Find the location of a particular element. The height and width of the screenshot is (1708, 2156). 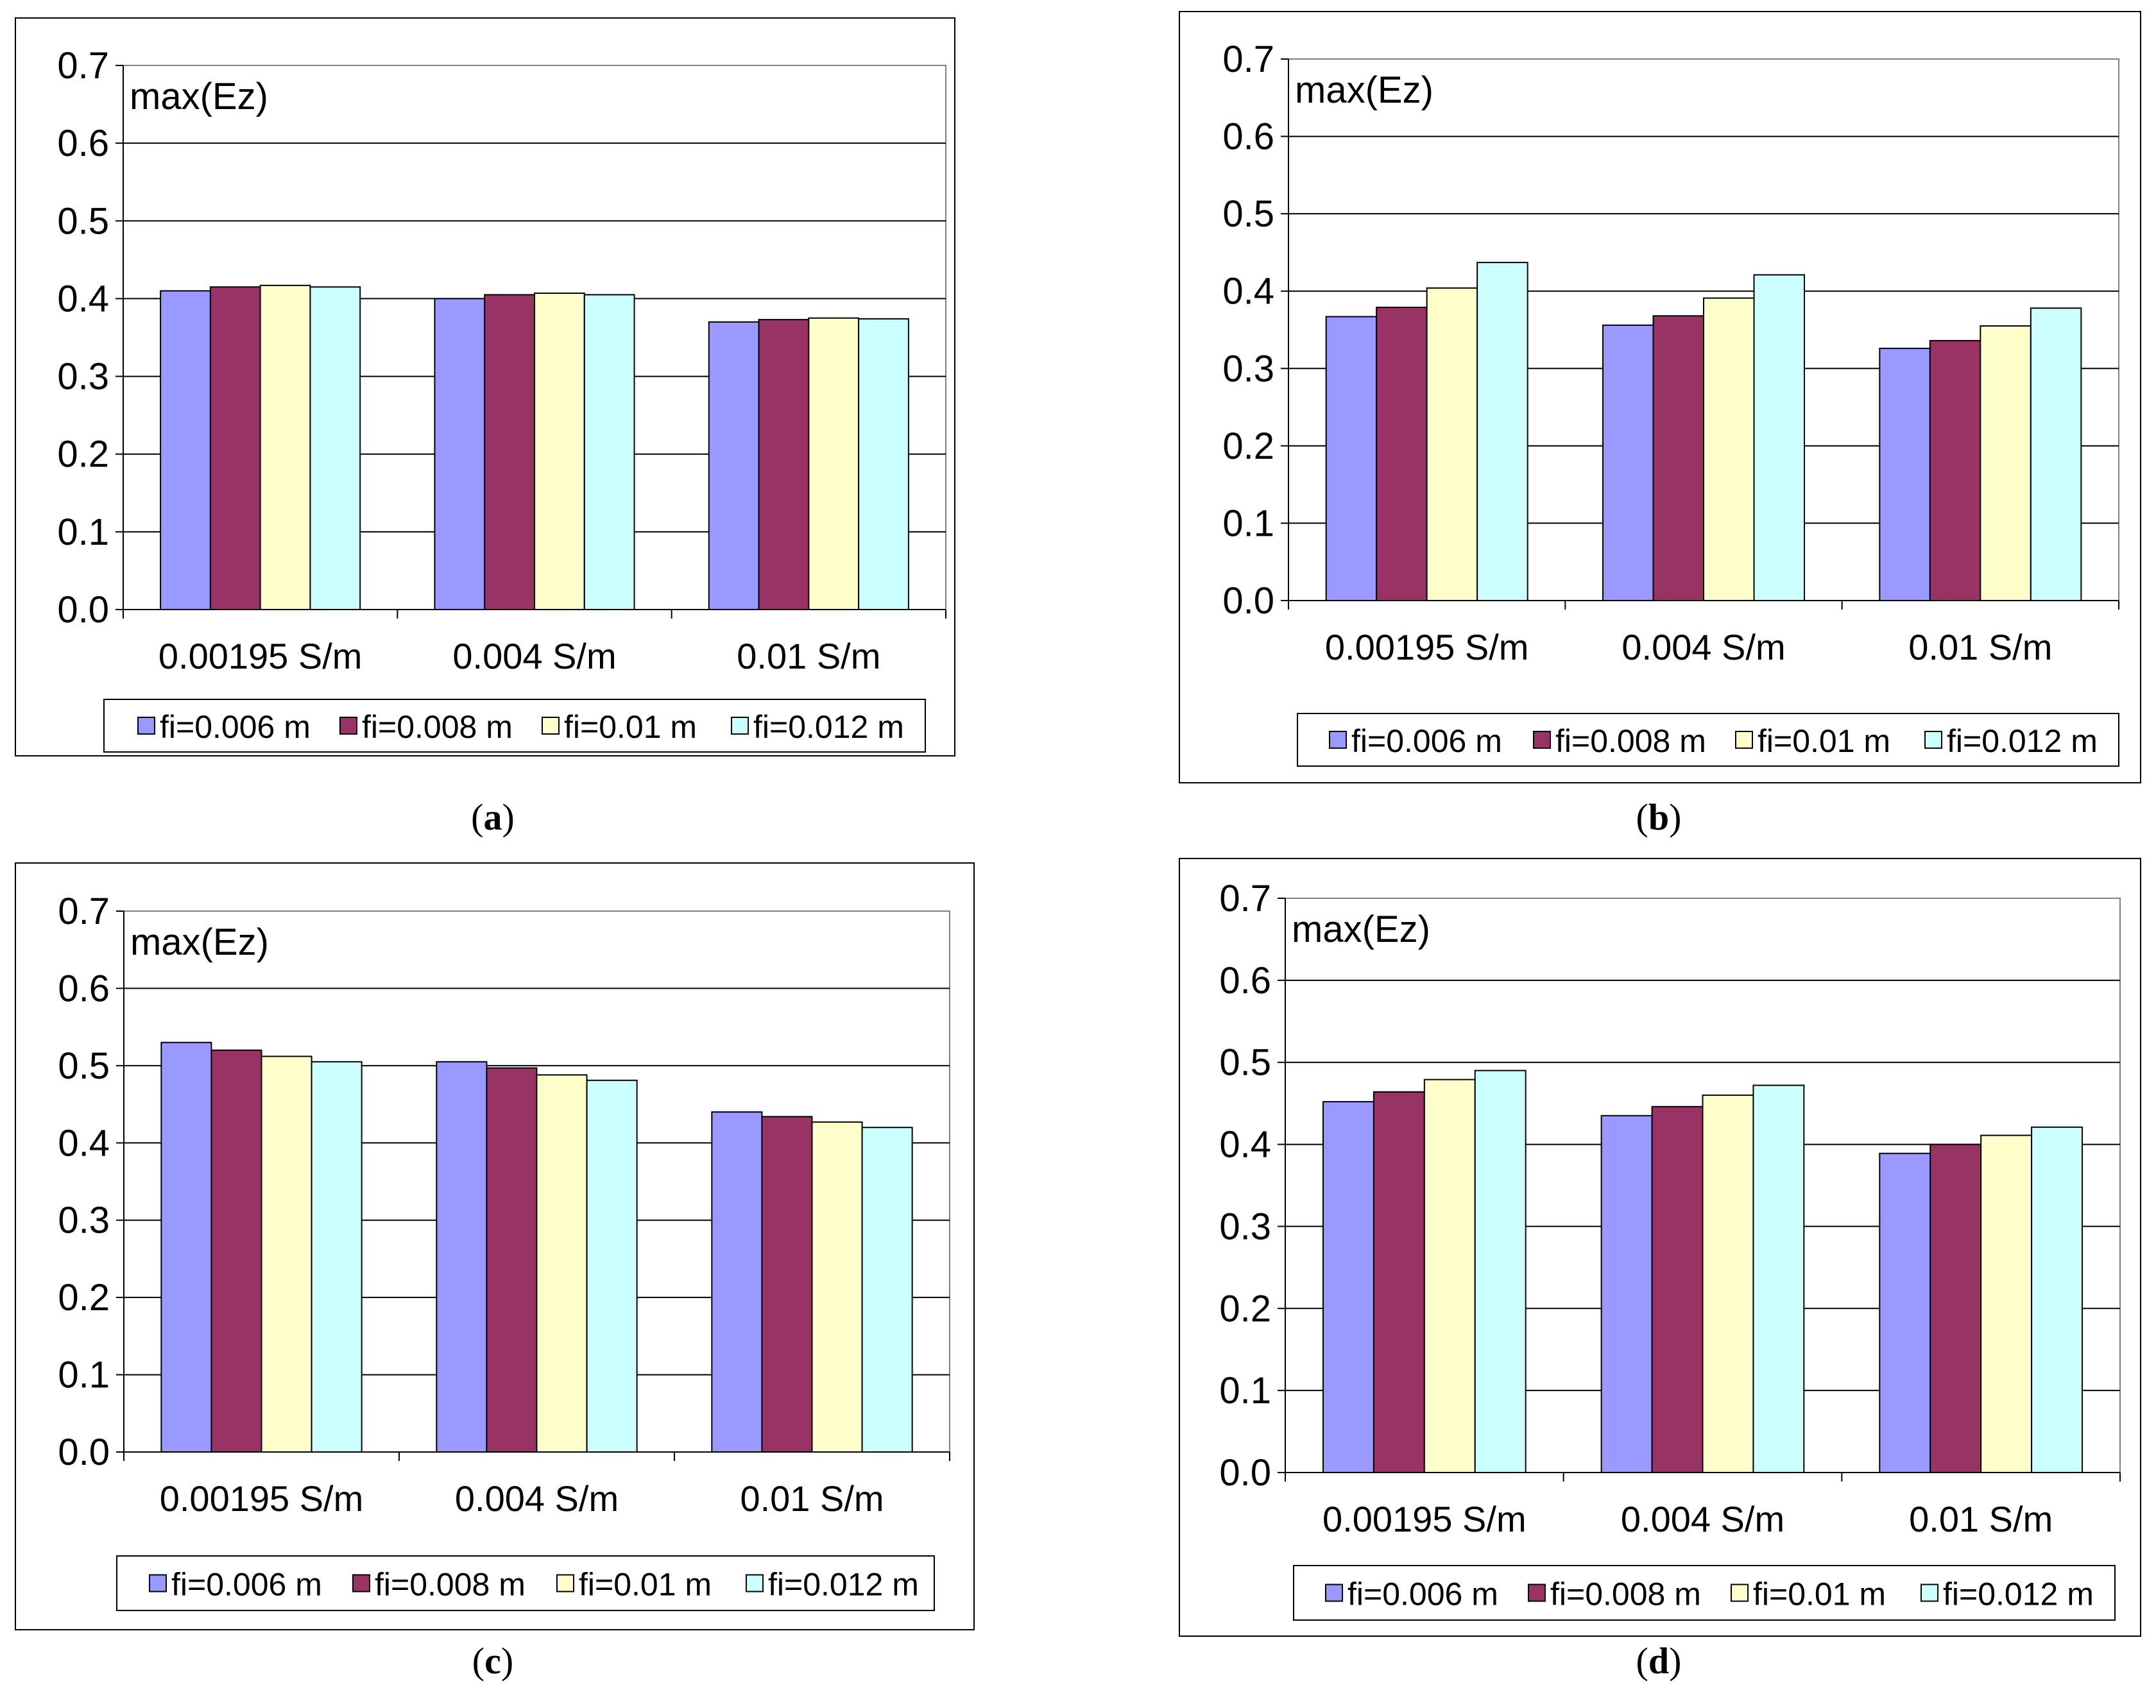

caption-label: d is located at coordinates (1659, 1661).